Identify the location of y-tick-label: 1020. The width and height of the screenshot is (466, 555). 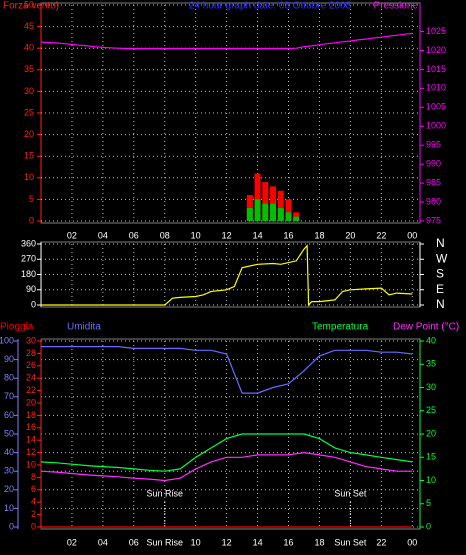
(436, 50).